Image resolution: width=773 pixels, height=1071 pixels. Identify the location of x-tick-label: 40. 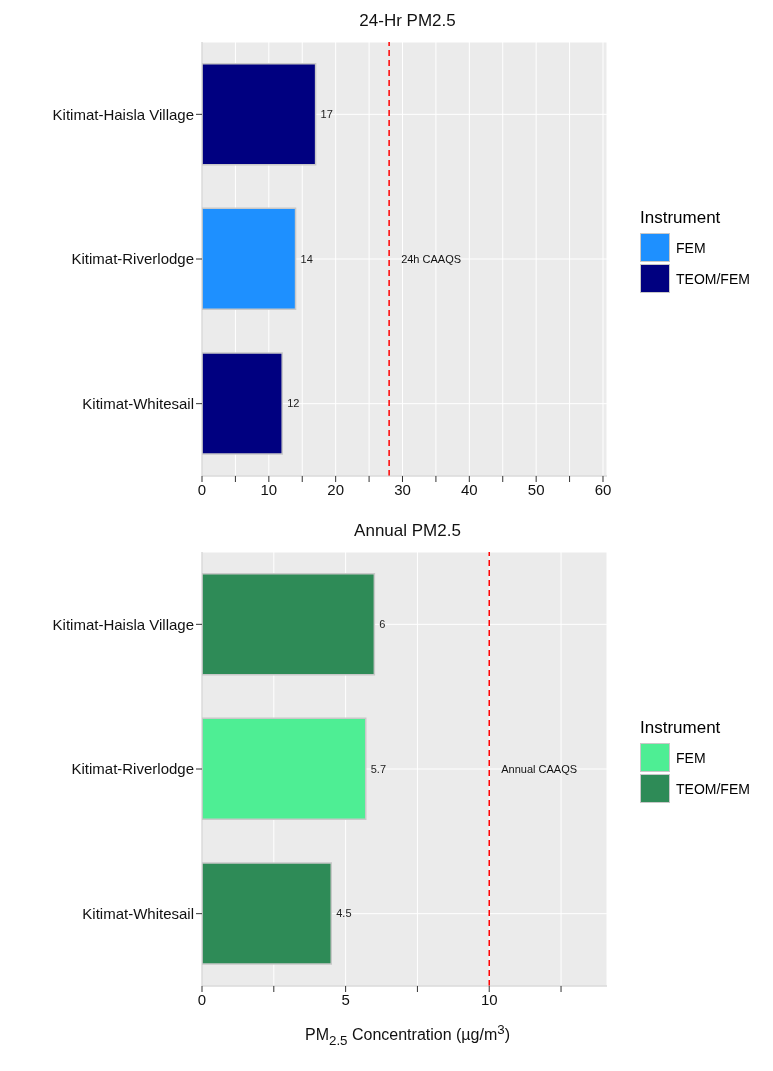
(469, 489).